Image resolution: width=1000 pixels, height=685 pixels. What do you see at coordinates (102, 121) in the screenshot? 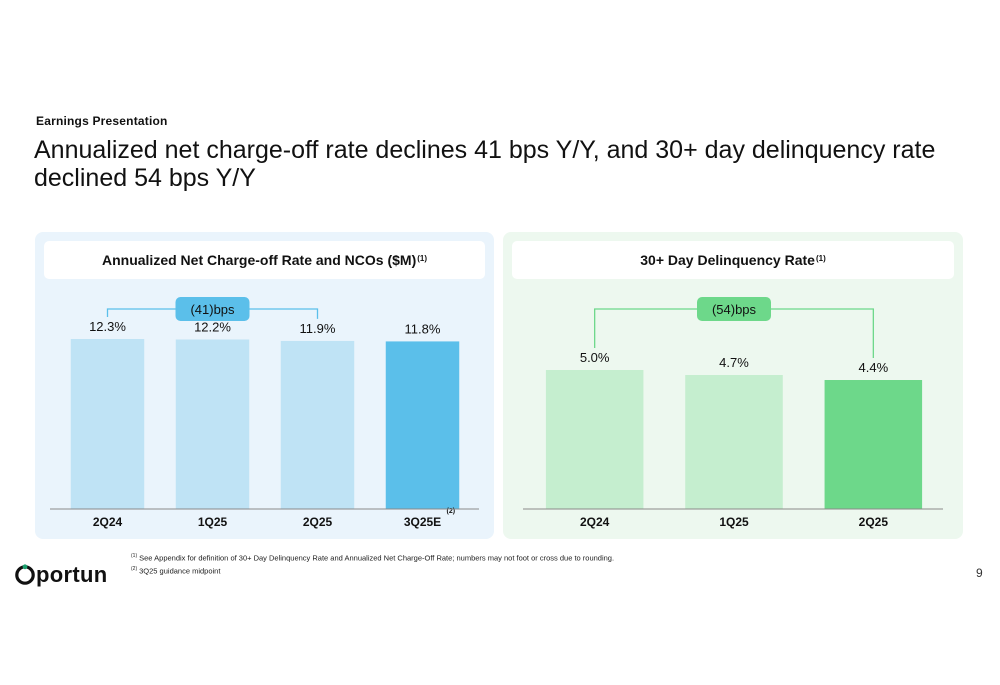
I see `eyebrow-label: Earnings Presentation` at bounding box center [102, 121].